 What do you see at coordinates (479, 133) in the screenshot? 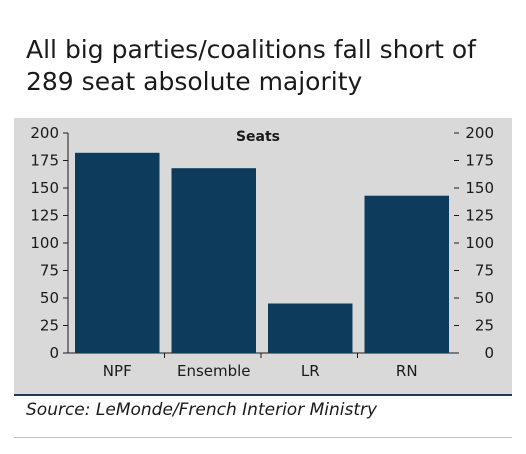
I see `y-tick-label-right: 200` at bounding box center [479, 133].